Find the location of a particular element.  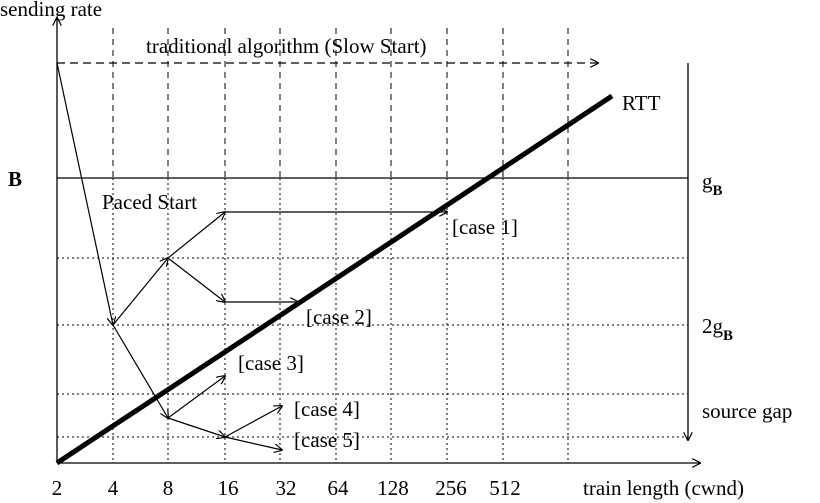

x-axis-label: train length (cwnd) is located at coordinates (663, 488).